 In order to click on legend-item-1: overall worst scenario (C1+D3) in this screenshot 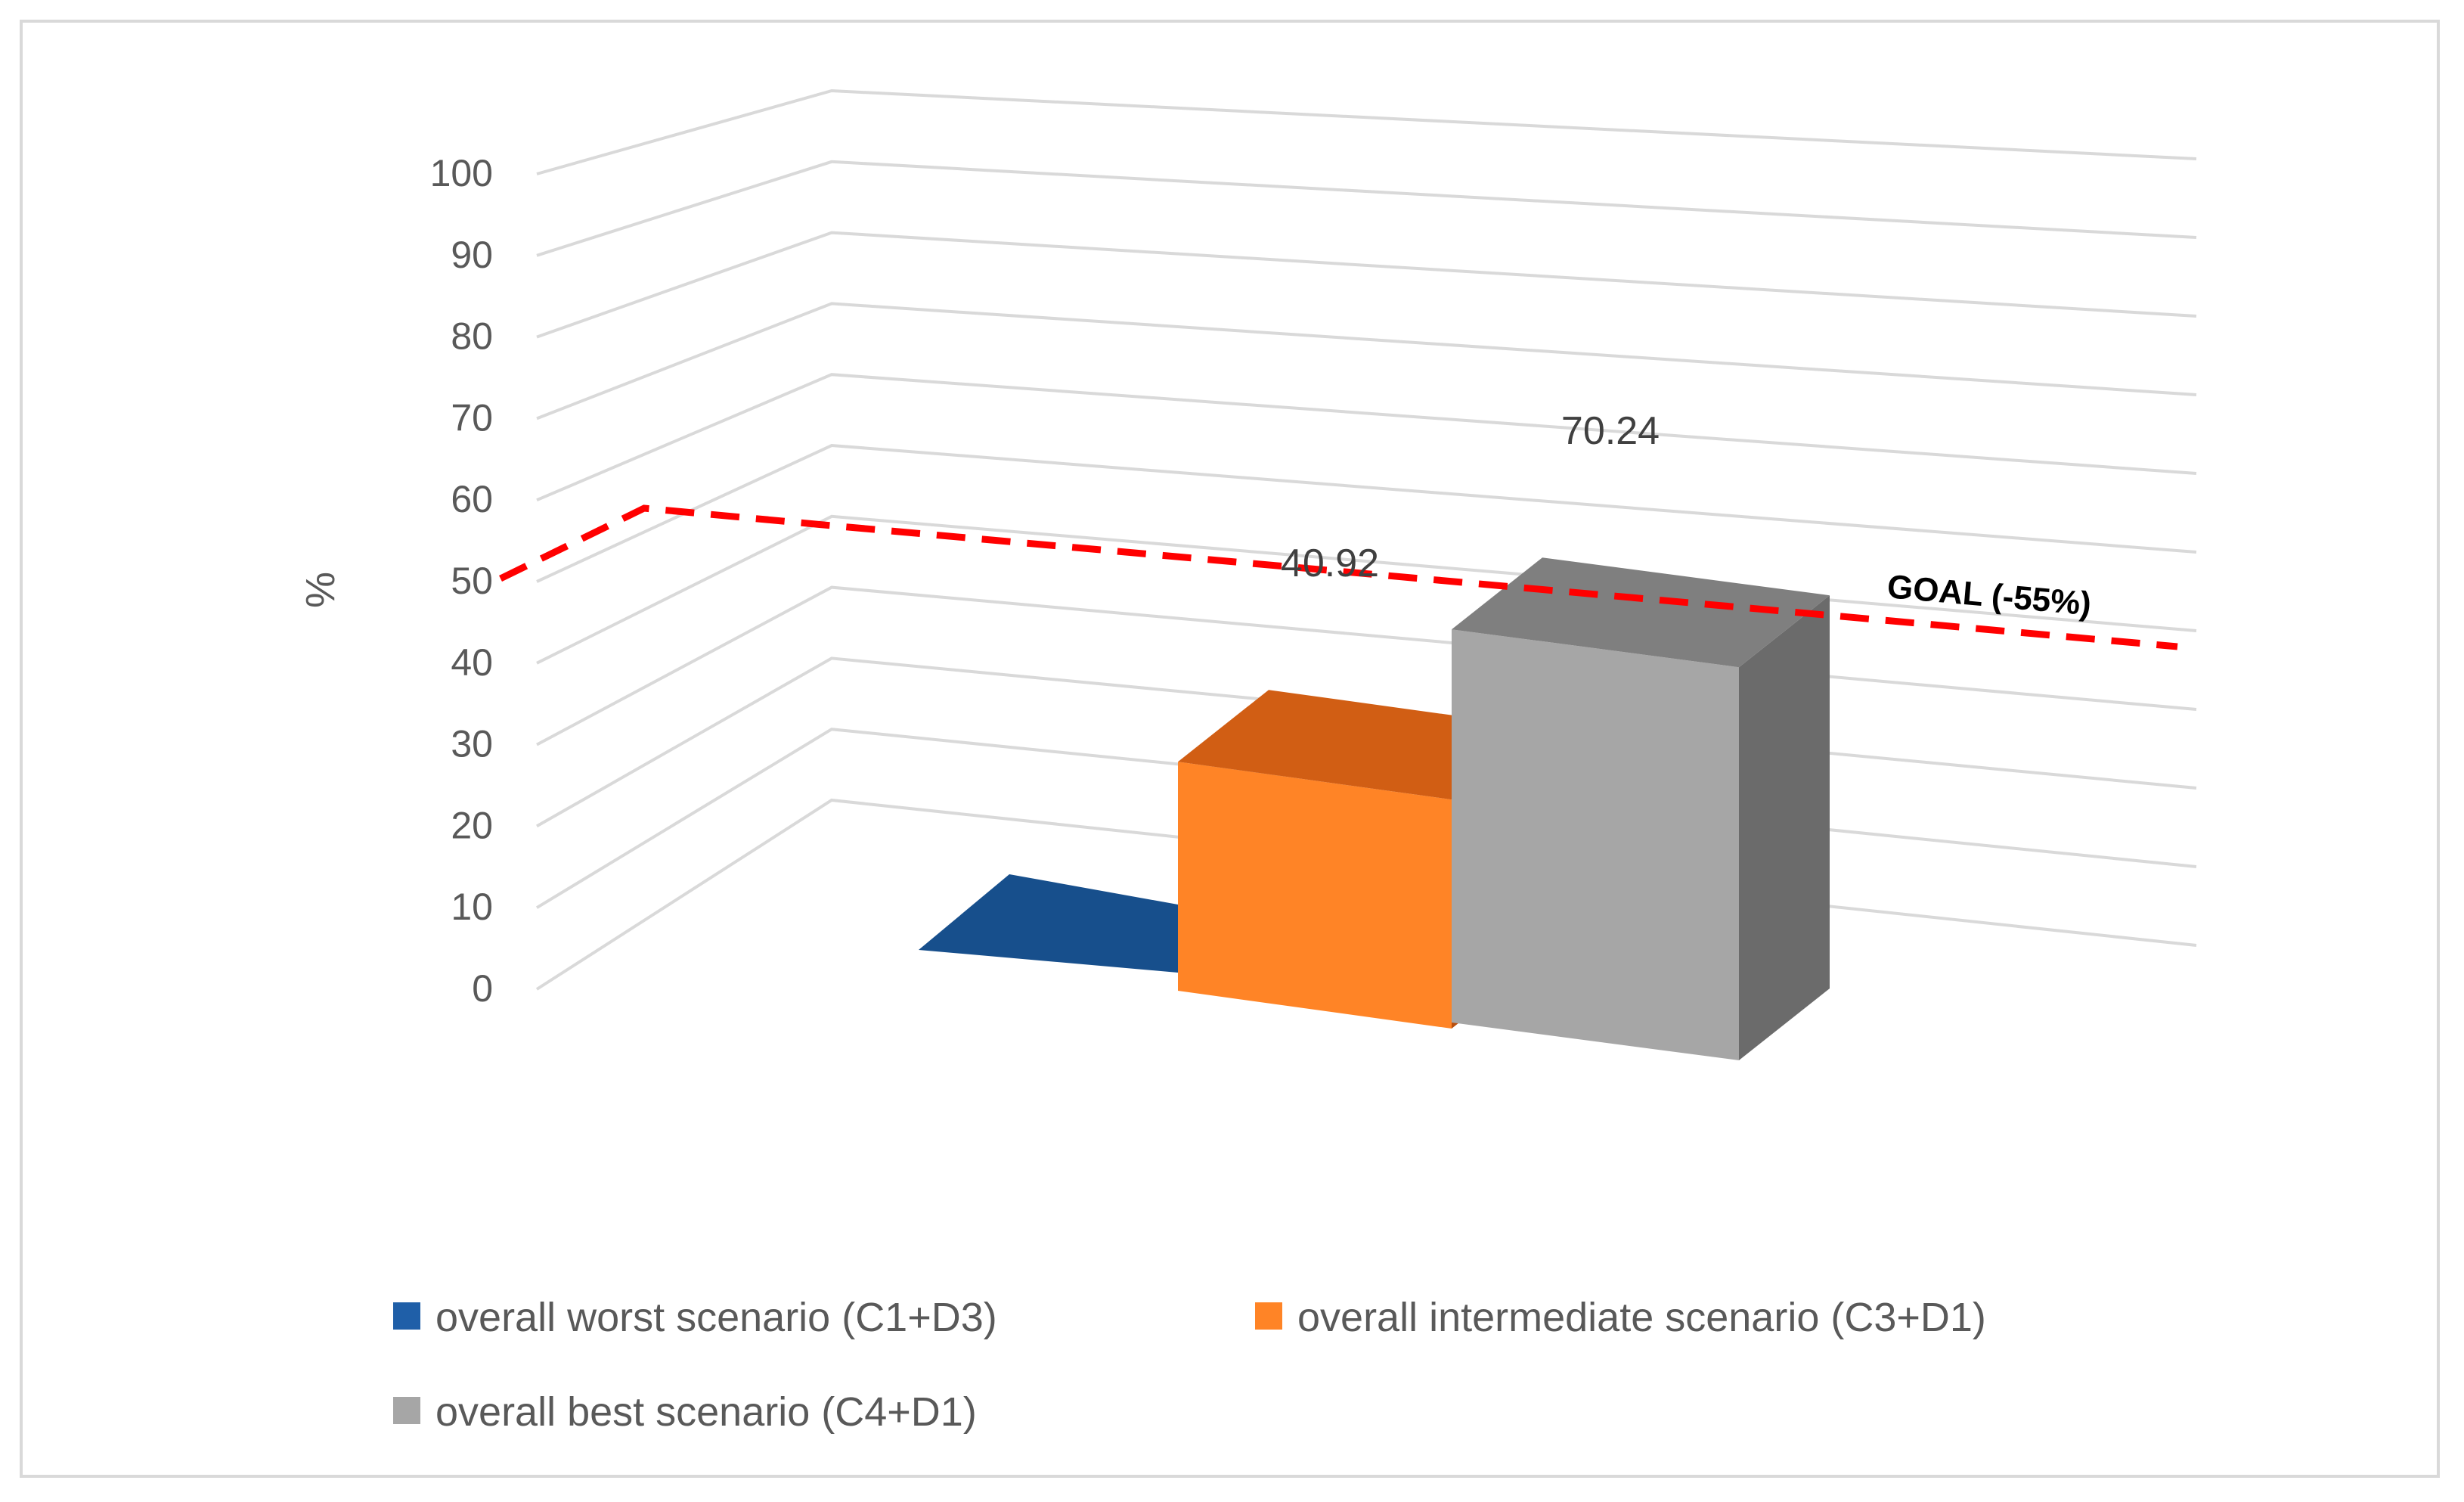, I will do `click(695, 1317)`.